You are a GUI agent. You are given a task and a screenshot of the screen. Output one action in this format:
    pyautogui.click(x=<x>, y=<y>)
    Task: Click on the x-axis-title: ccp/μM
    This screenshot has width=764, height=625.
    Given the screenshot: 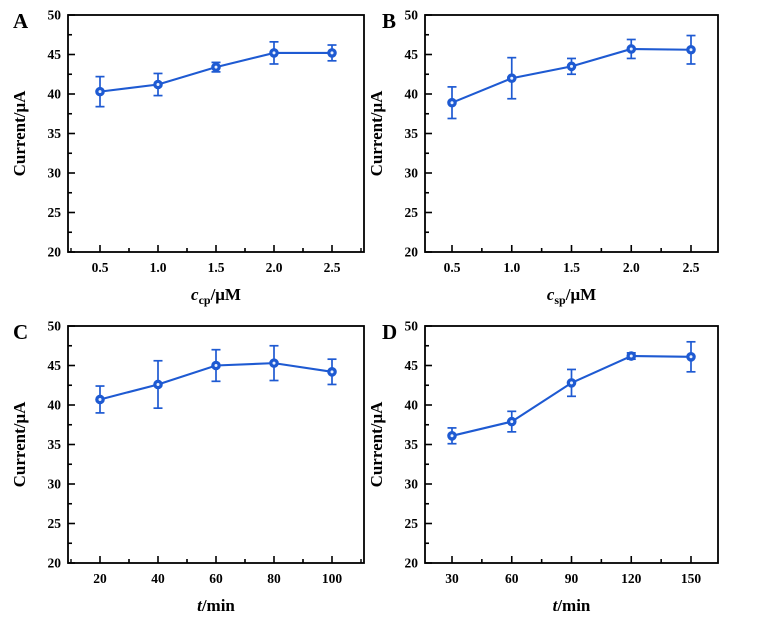 What is the action you would take?
    pyautogui.click(x=216, y=296)
    